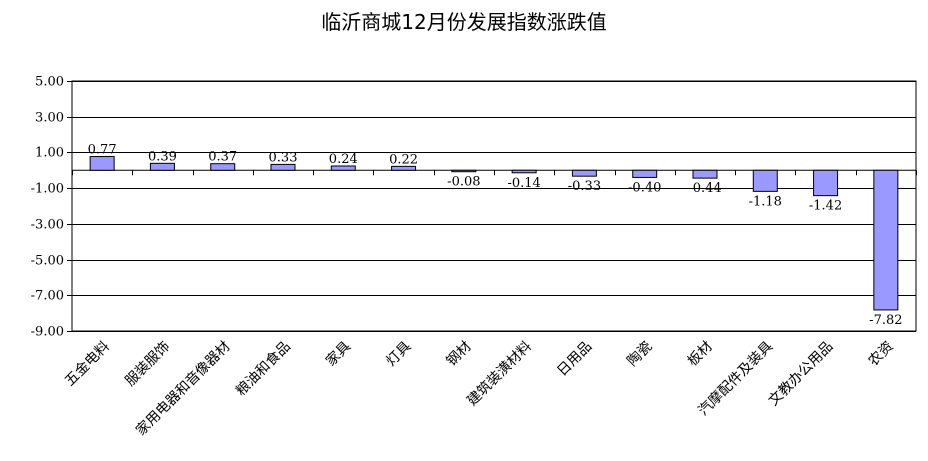 Image resolution: width=928 pixels, height=461 pixels. Describe the element at coordinates (885, 320) in the screenshot. I see `data-label: -7.82` at that location.